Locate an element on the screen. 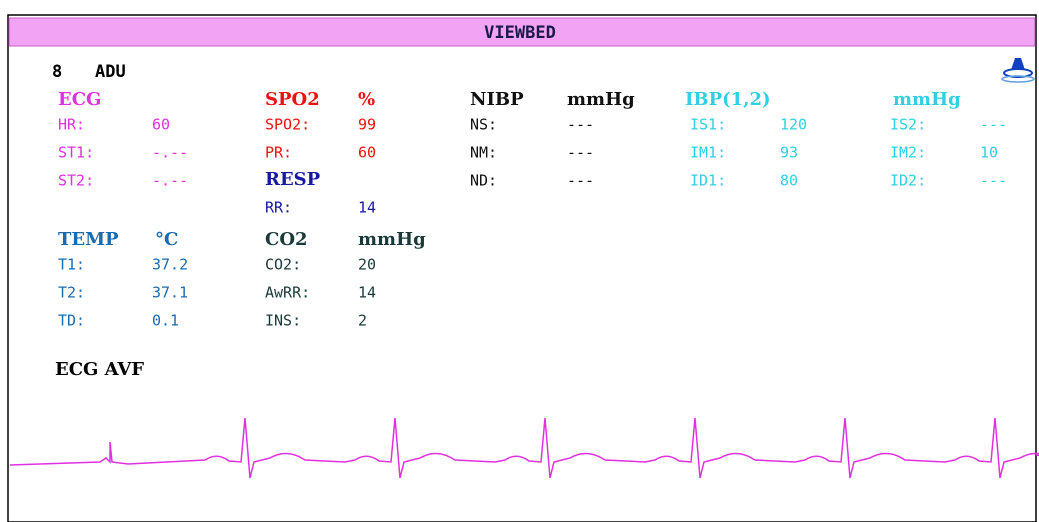 The width and height of the screenshot is (1039, 522). row-value: 120 is located at coordinates (793, 125).